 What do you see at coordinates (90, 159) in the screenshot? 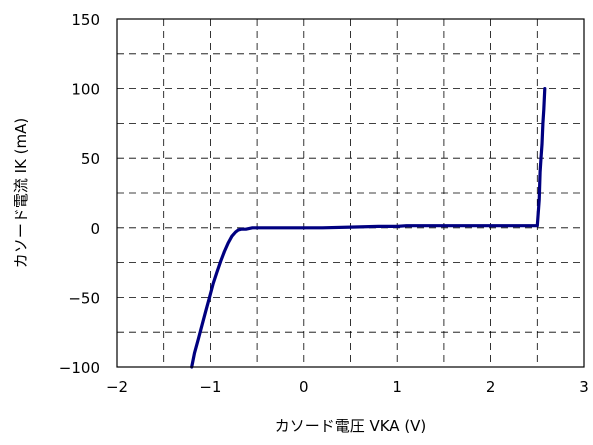
I see `y-tick-label: 50` at bounding box center [90, 159].